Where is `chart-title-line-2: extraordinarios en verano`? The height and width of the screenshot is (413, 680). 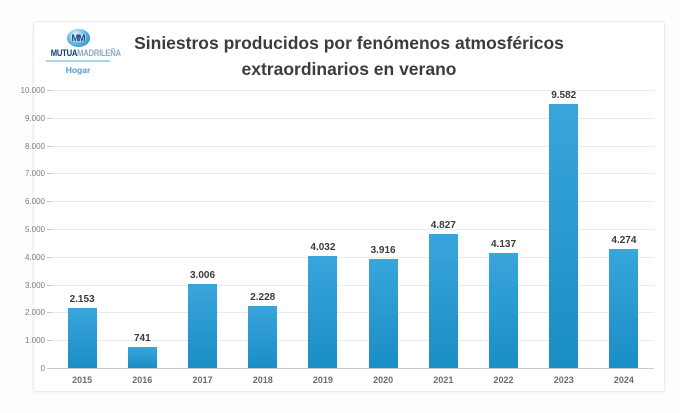 chart-title-line-2: extraordinarios en verano is located at coordinates (349, 69).